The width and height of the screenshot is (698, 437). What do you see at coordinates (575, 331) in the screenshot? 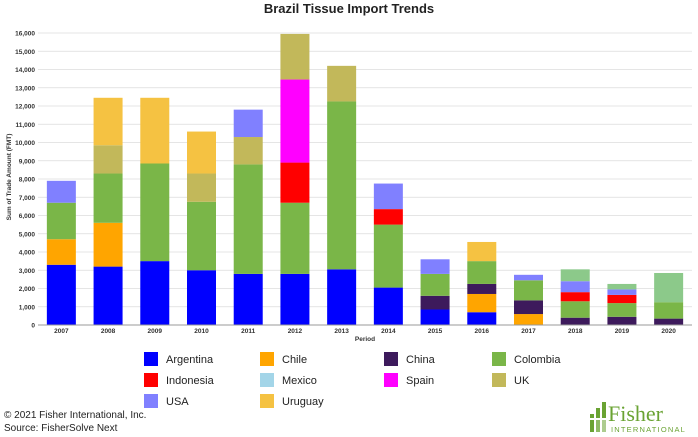
I see `x-tick-label: 2018` at bounding box center [575, 331].